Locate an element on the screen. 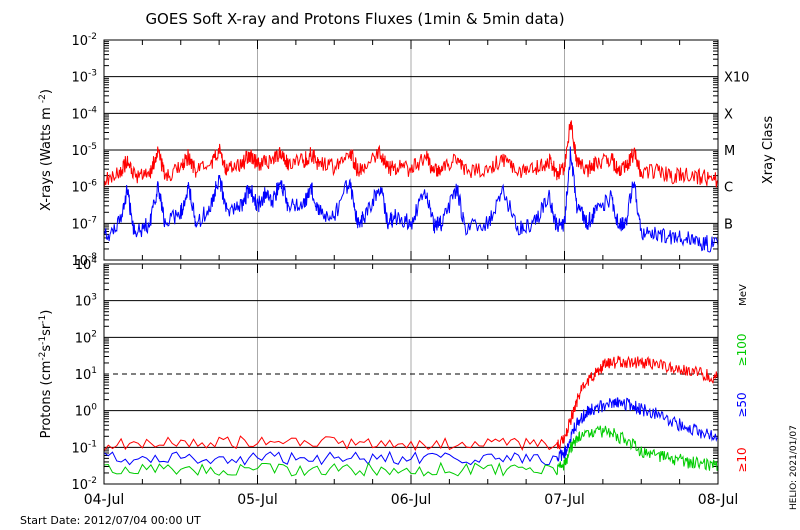 The height and width of the screenshot is (530, 800). legend-label: ≥100 is located at coordinates (742, 350).